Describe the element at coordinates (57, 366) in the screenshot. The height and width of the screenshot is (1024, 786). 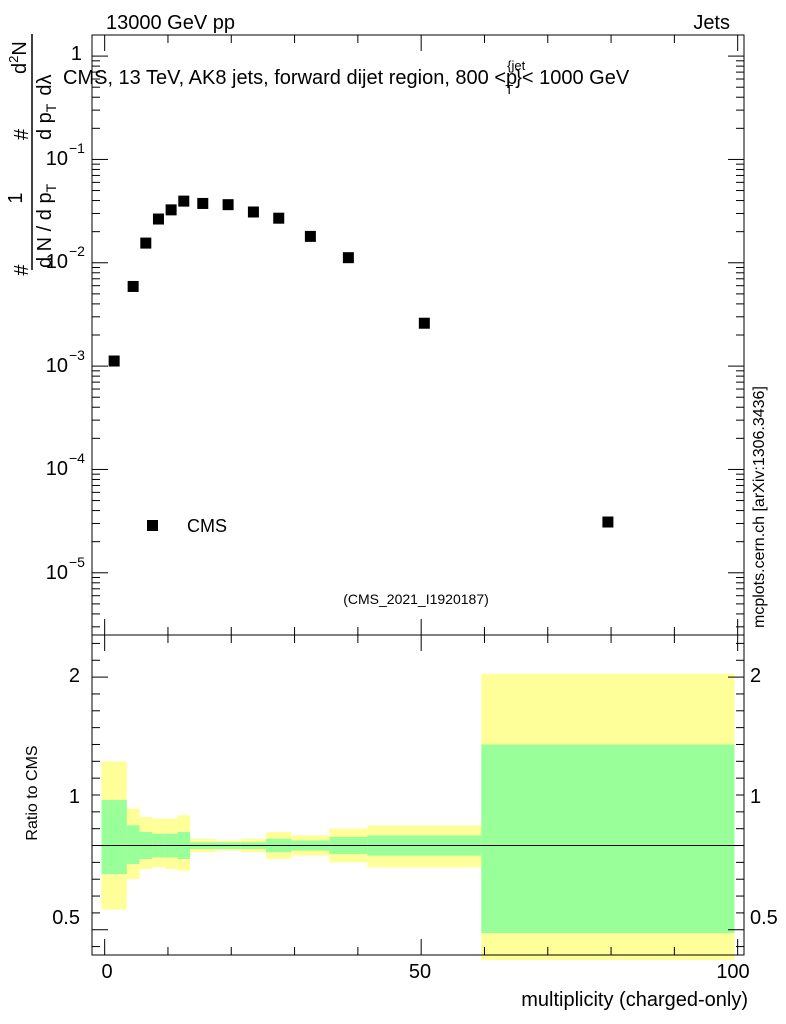
I see `y-tick-label-1e-3: 10` at that location.